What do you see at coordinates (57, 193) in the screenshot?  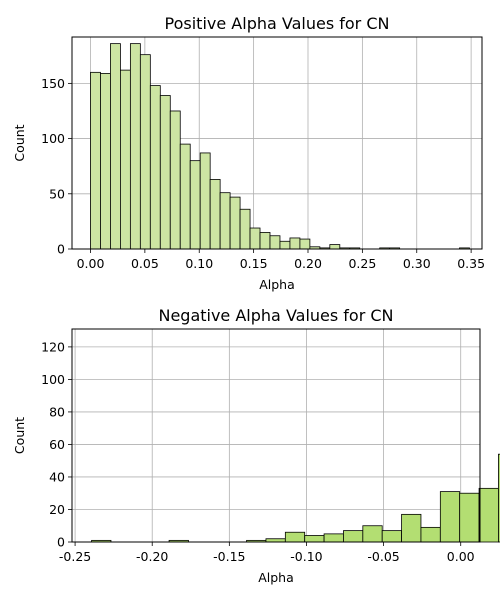 I see `top-y-tick-label: 50` at bounding box center [57, 193].